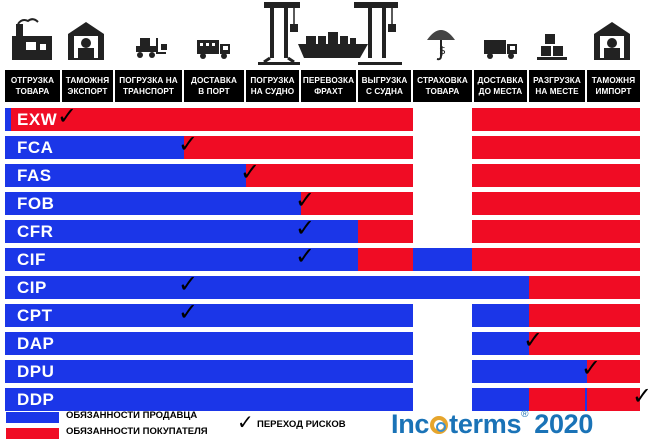 This screenshot has width=650, height=443. Describe the element at coordinates (442, 80) in the screenshot. I see `stage-header-line1: СТРАХОВКА` at that location.